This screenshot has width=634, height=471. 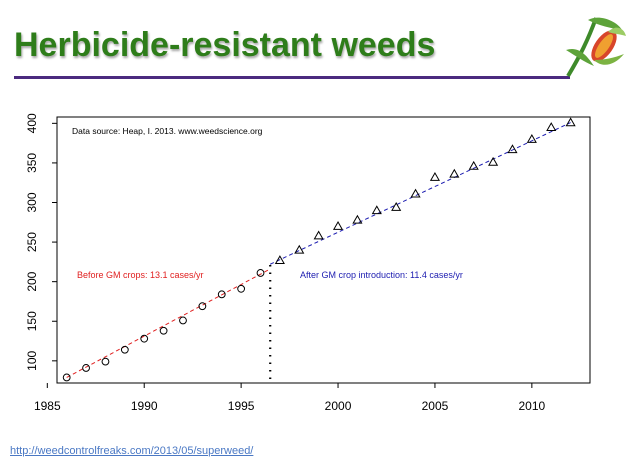 I want to click on x-tick-label: 1995, so click(x=241, y=406).